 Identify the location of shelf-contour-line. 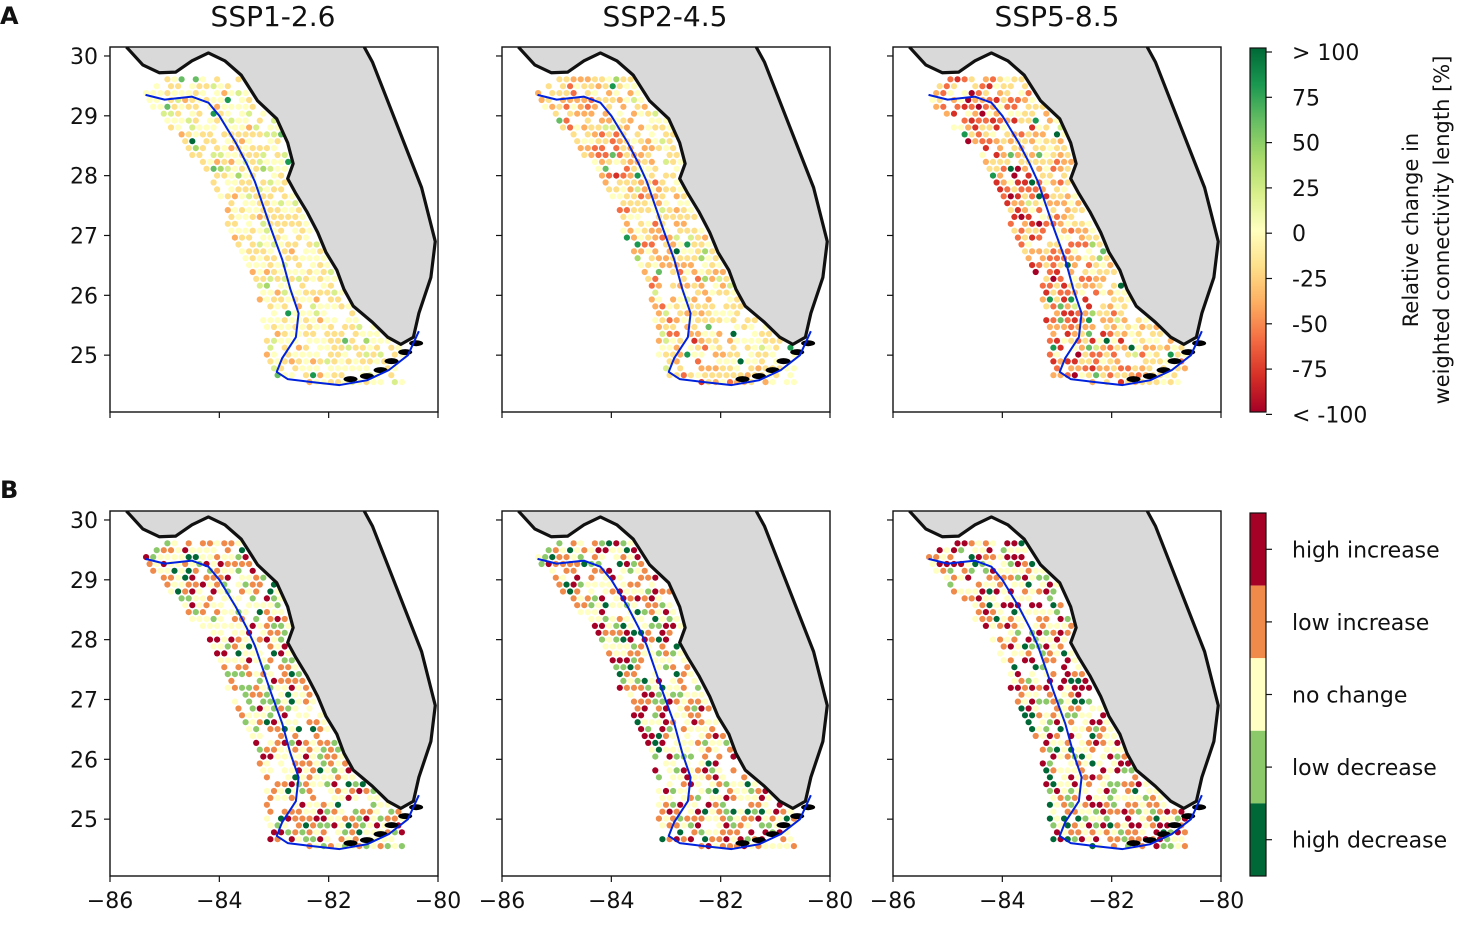
(674, 704).